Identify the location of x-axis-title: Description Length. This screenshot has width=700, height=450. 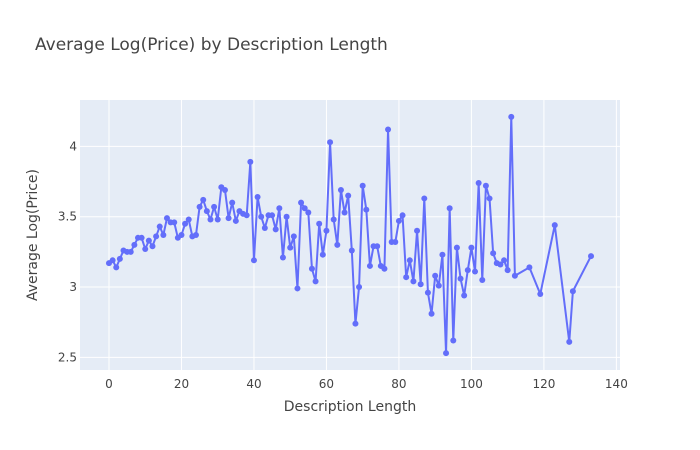
(350, 407).